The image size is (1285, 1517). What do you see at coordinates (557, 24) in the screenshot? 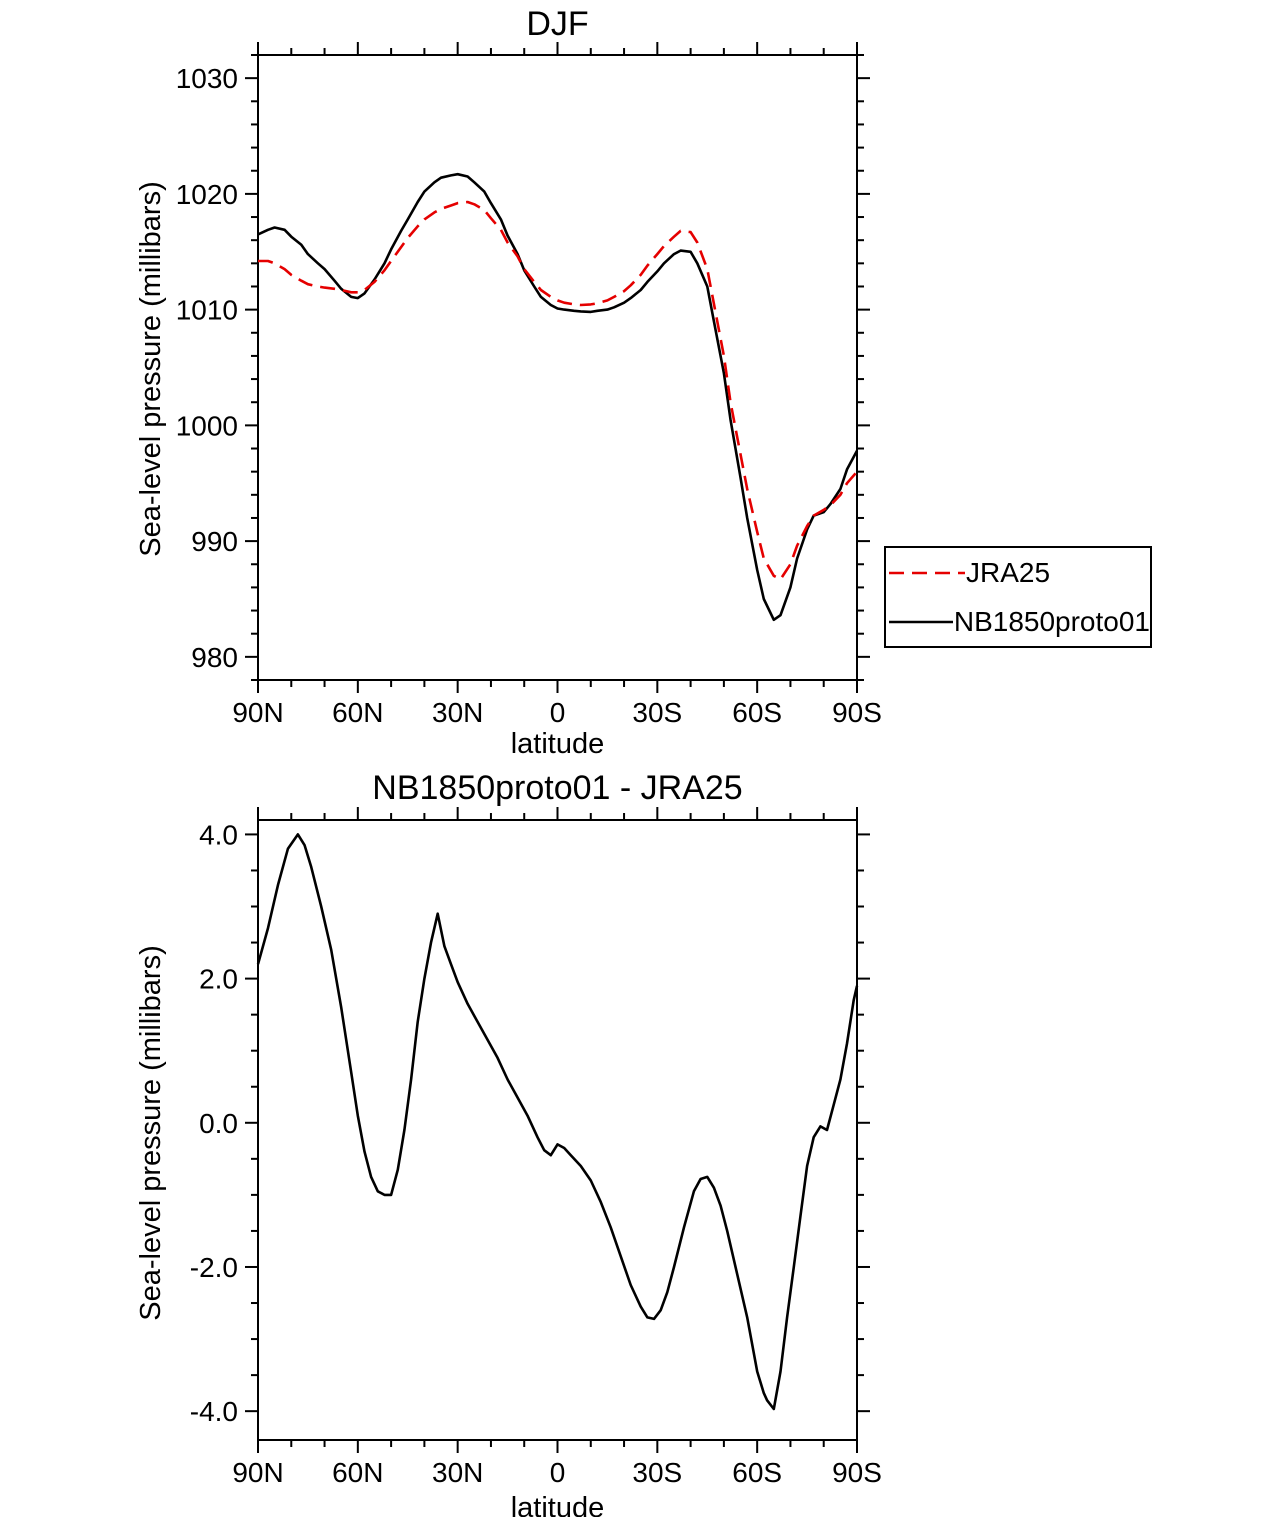
I see `chart-title: DJF` at bounding box center [557, 24].